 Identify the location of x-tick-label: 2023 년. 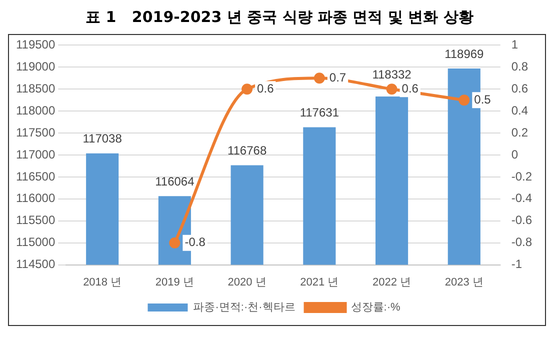
(464, 282).